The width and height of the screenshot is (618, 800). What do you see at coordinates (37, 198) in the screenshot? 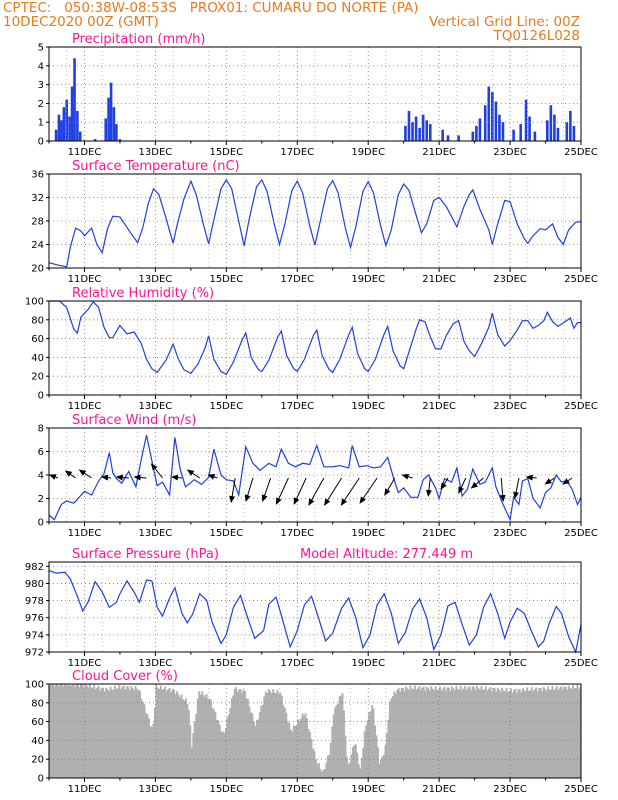
I see `y-tick-label: 32` at bounding box center [37, 198].